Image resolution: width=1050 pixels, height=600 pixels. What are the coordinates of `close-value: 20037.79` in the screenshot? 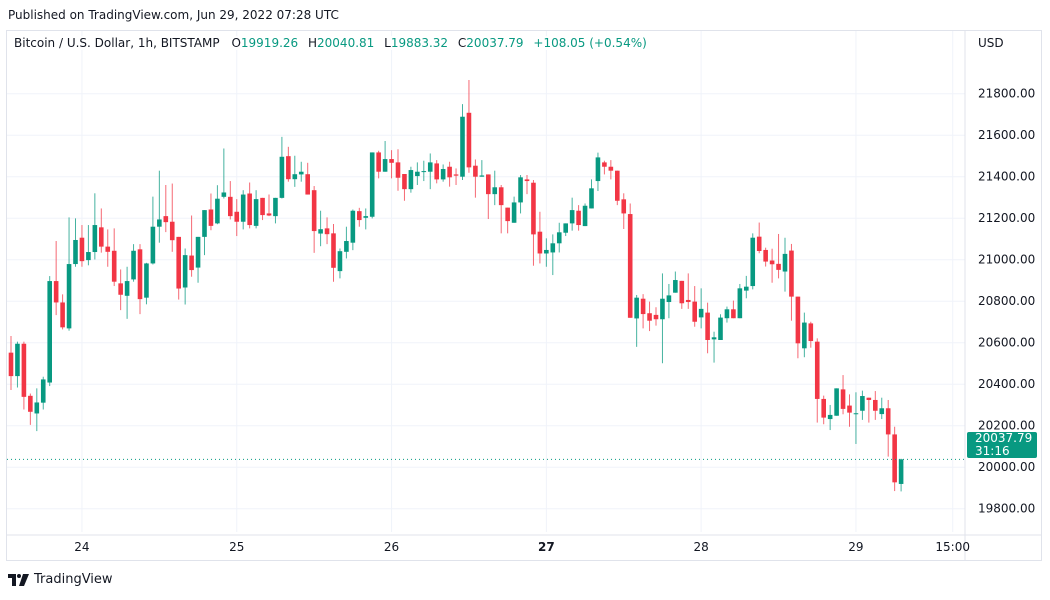 It's located at (495, 43).